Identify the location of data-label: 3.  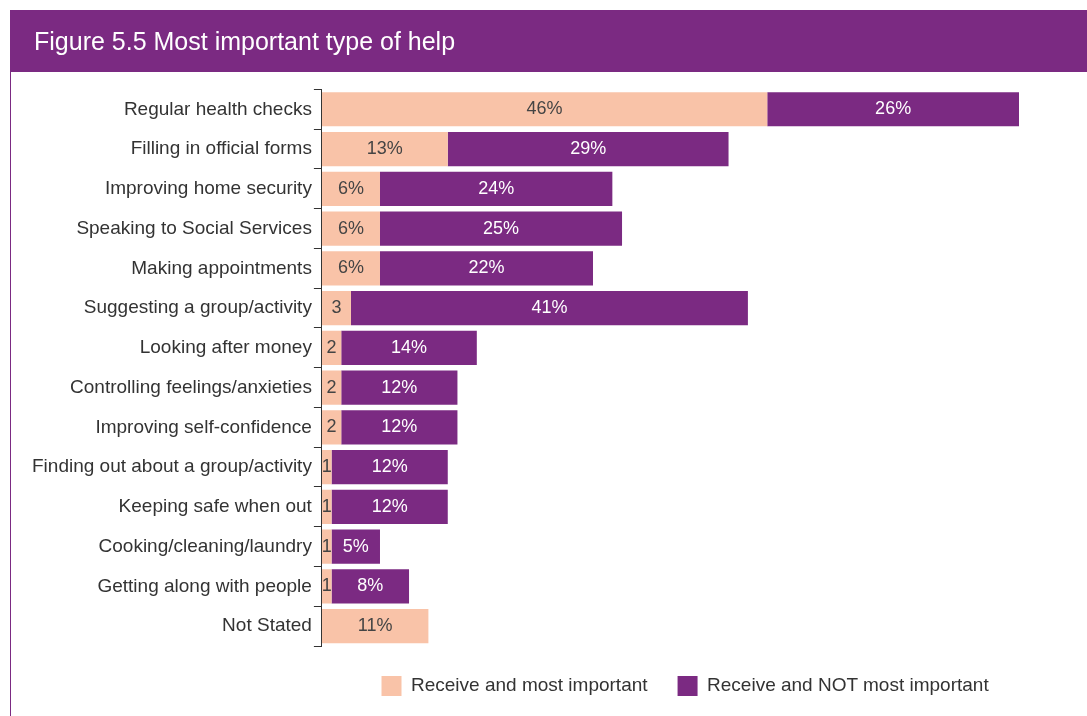
(336, 307).